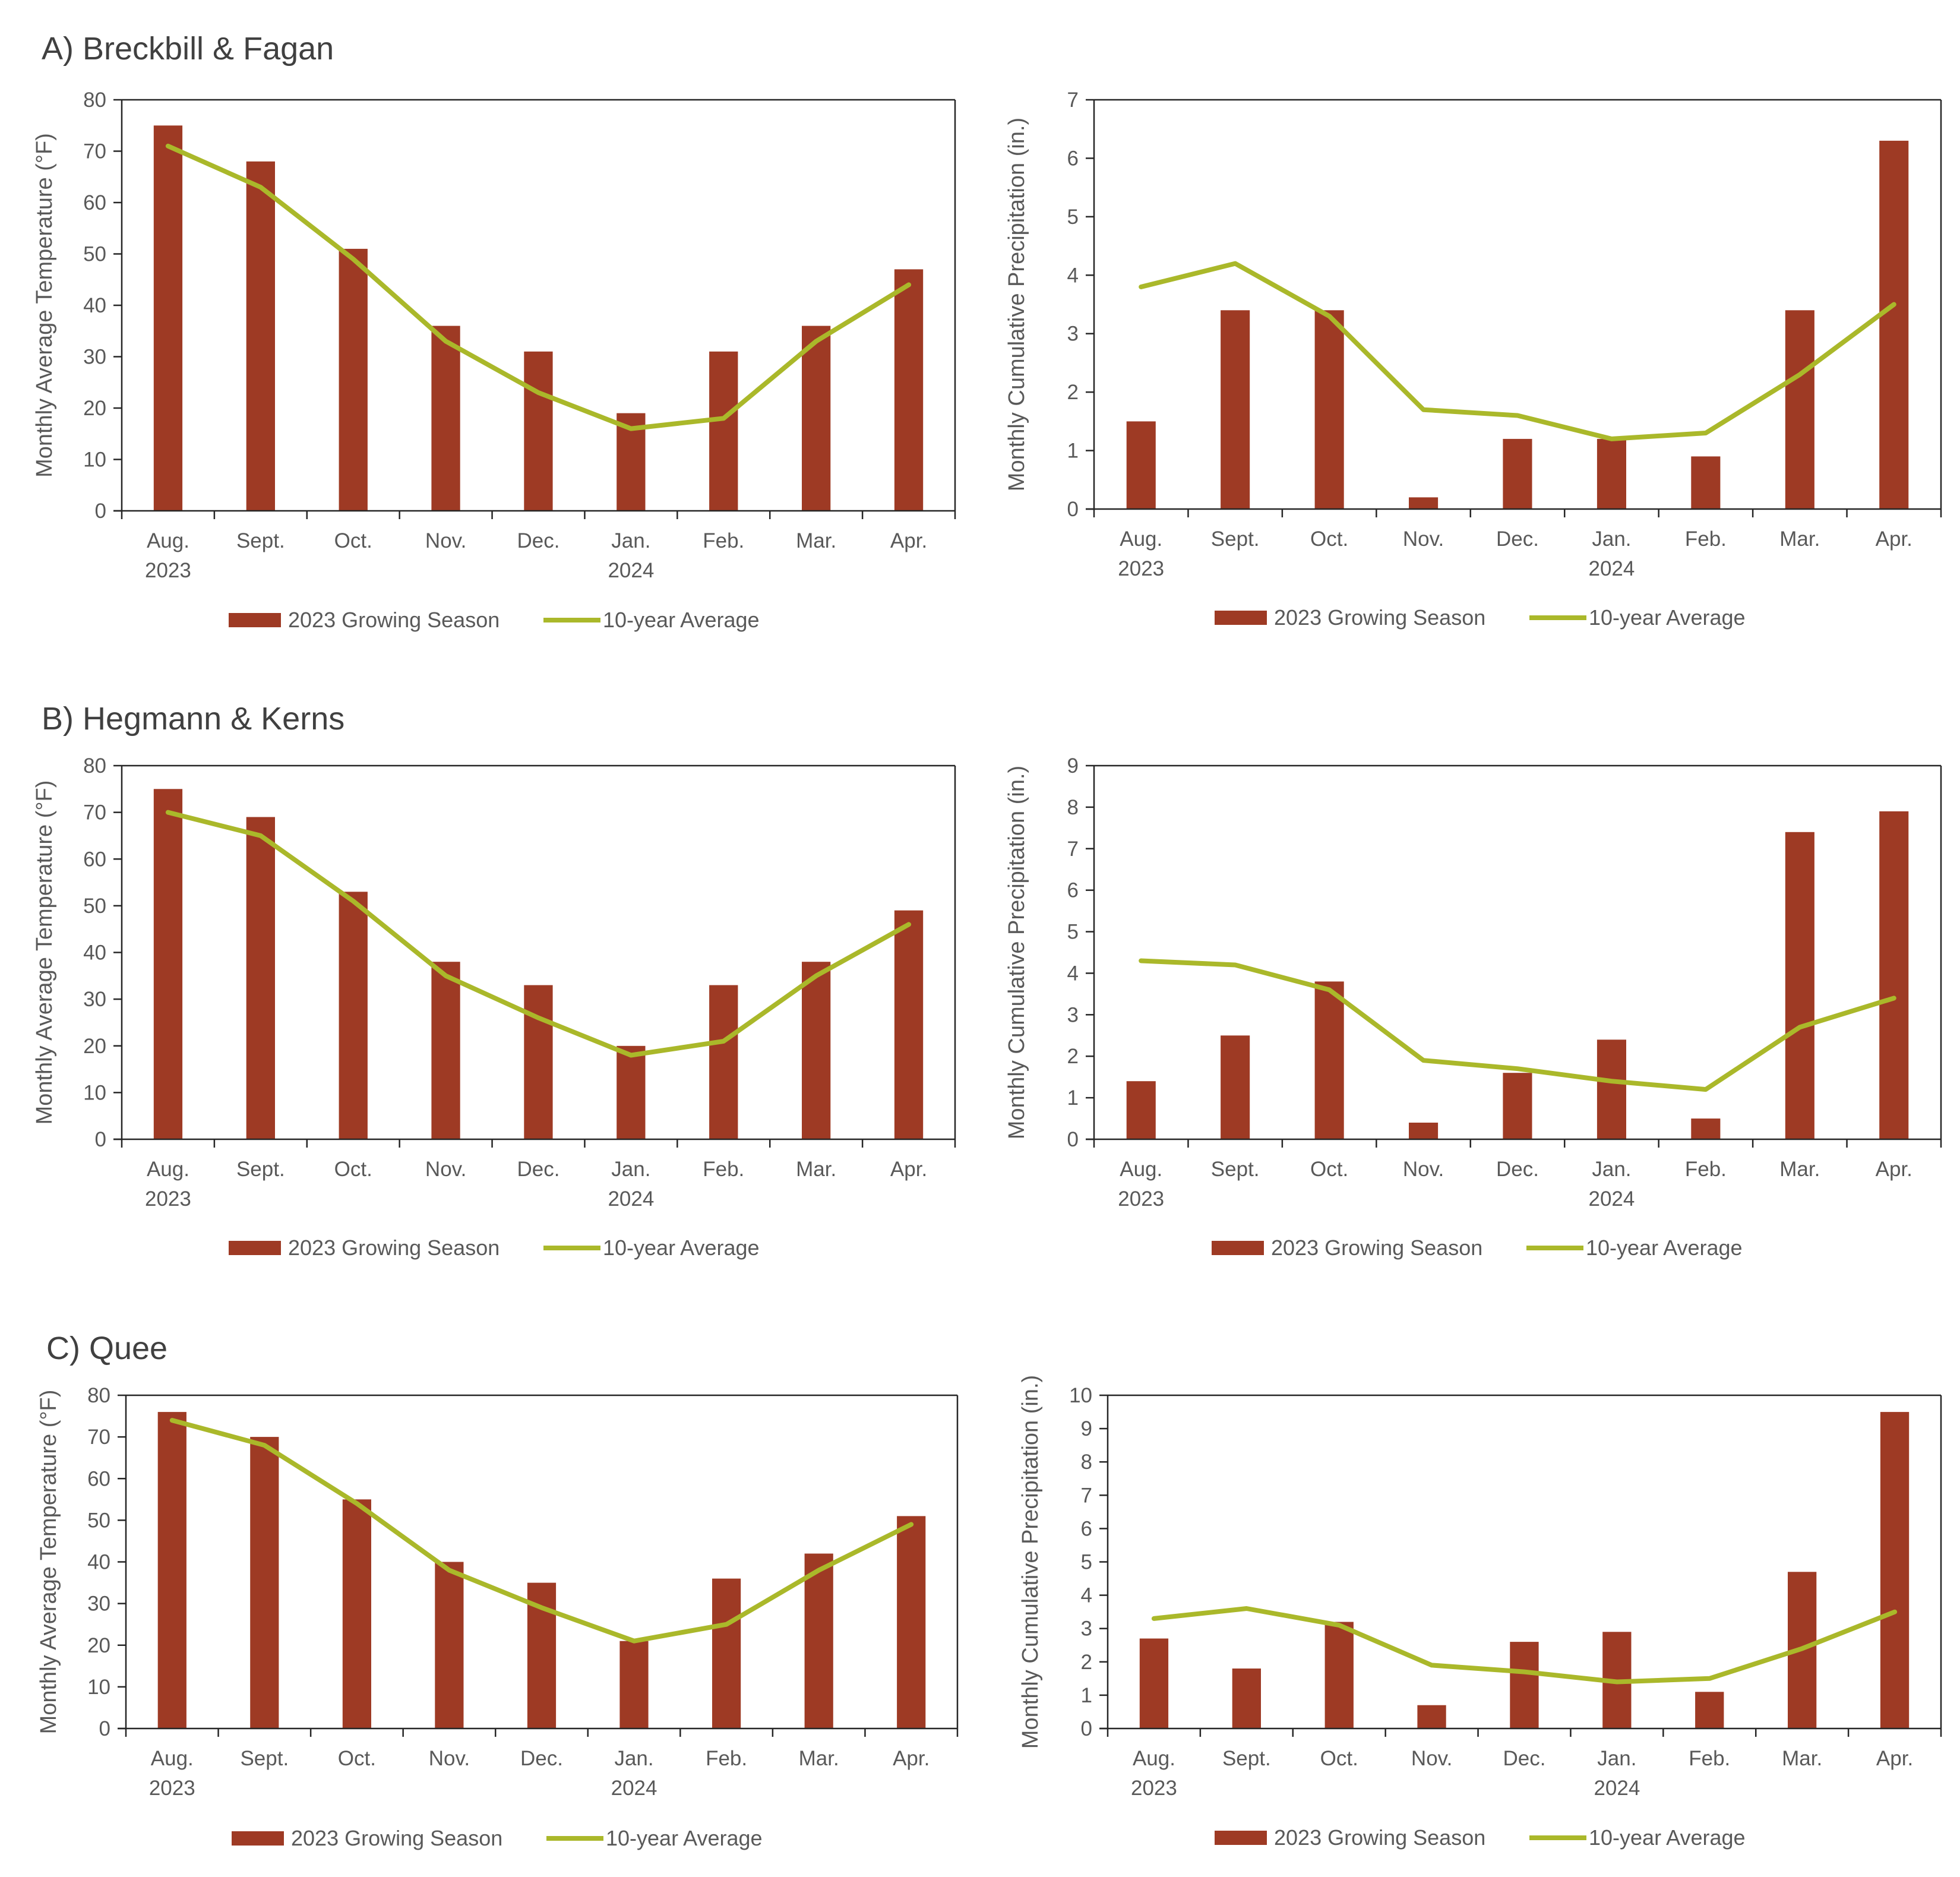 Image resolution: width=1960 pixels, height=1877 pixels. Describe the element at coordinates (1073, 217) in the screenshot. I see `y-tick-label: 5` at that location.